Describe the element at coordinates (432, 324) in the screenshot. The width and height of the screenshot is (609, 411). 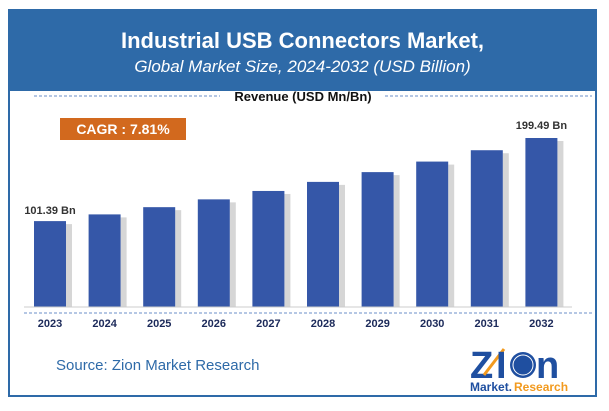
I see `x-tick-label: 2030` at that location.